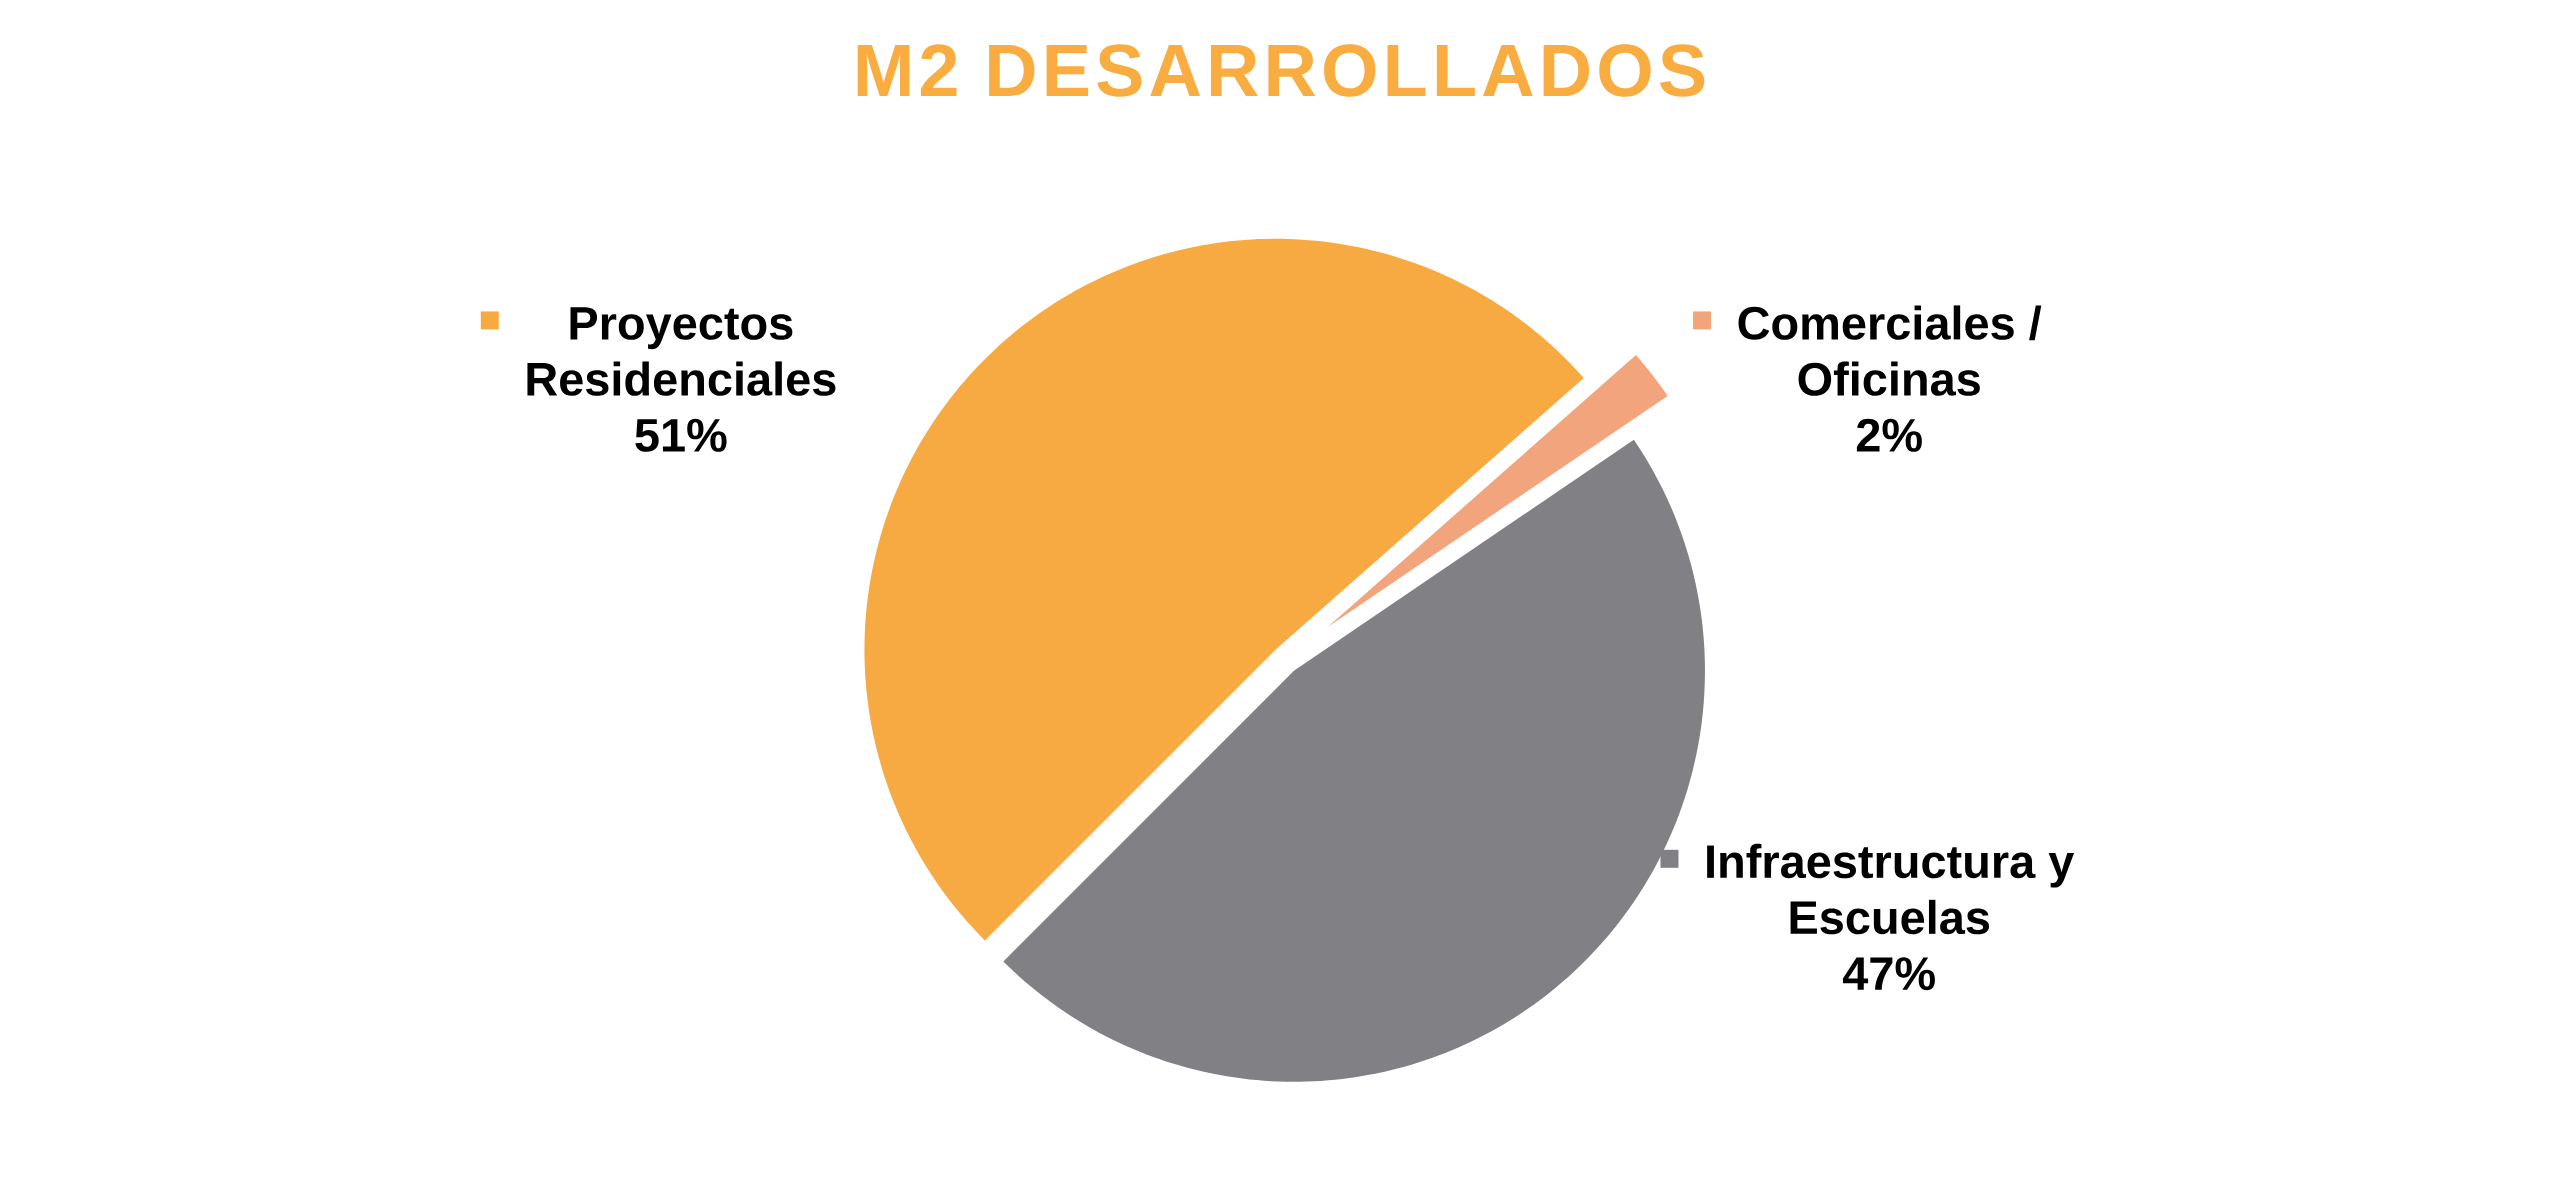  I want to click on data-label: 47%, so click(1888, 974).